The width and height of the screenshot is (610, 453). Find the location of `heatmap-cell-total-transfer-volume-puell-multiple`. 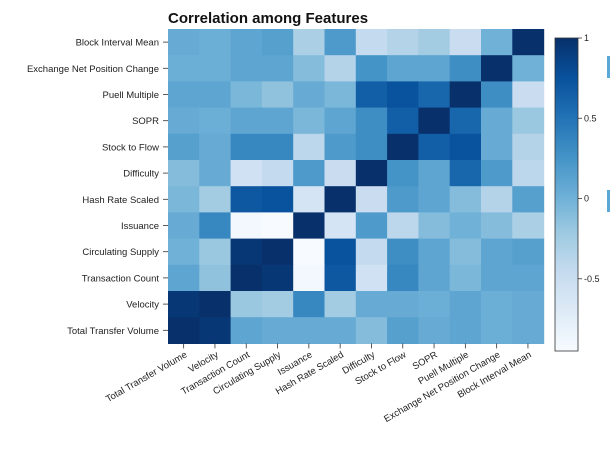

heatmap-cell-total-transfer-volume-puell-multiple is located at coordinates (465, 330).